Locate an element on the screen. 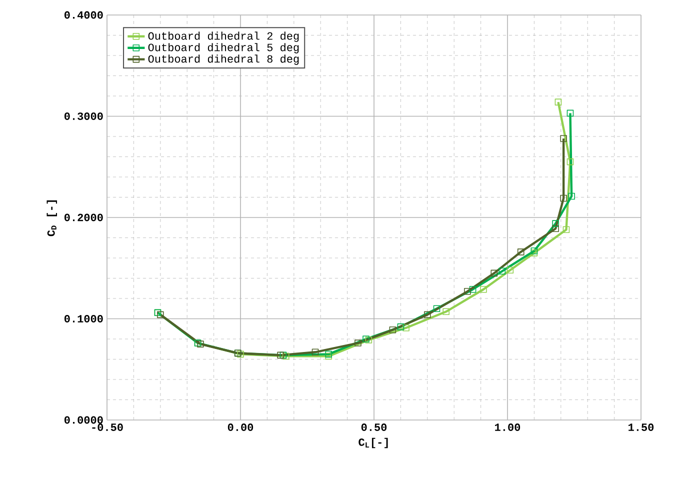  x-tick-label: 1.50 is located at coordinates (641, 427).